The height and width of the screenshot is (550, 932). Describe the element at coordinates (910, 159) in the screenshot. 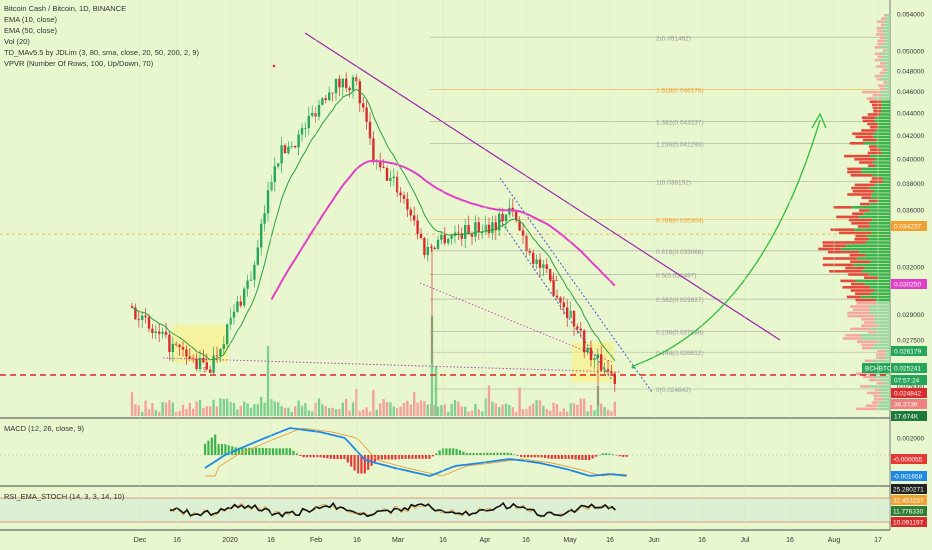

I see `price-tick-label: 0.040000` at that location.